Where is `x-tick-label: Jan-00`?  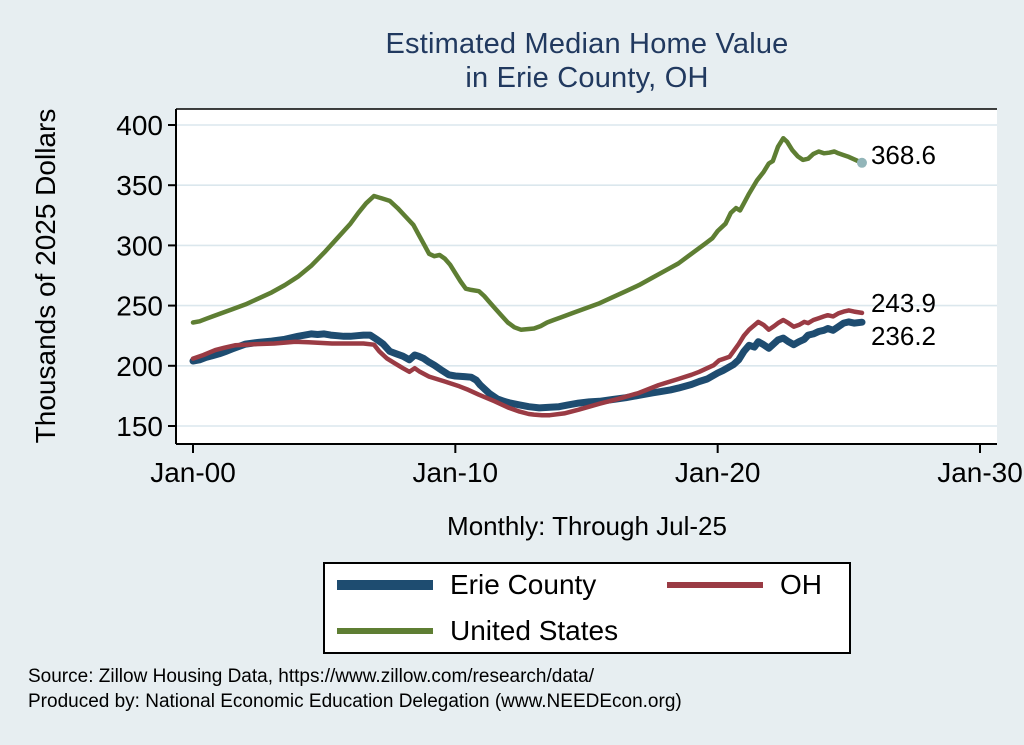 x-tick-label: Jan-00 is located at coordinates (193, 472).